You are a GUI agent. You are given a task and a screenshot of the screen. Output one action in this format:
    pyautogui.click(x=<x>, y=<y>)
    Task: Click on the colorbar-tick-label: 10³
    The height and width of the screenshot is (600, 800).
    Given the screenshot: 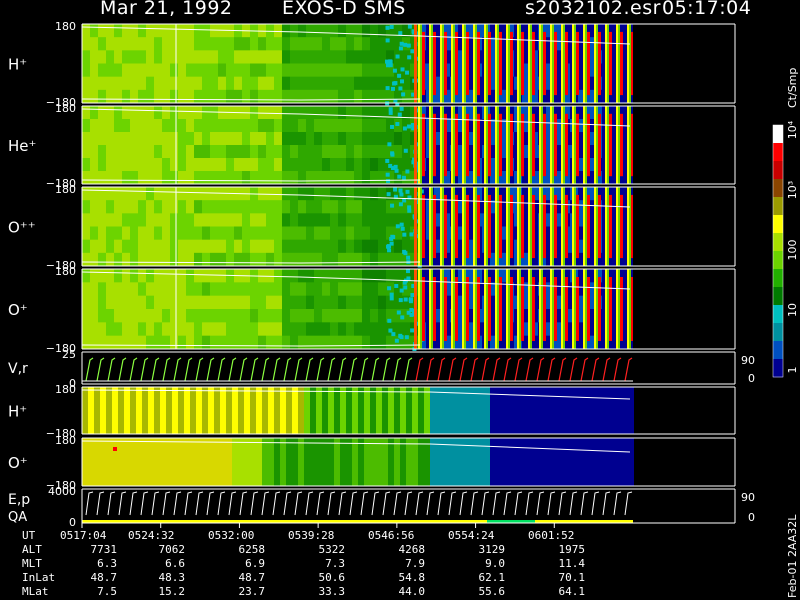 What is the action you would take?
    pyautogui.click(x=792, y=190)
    